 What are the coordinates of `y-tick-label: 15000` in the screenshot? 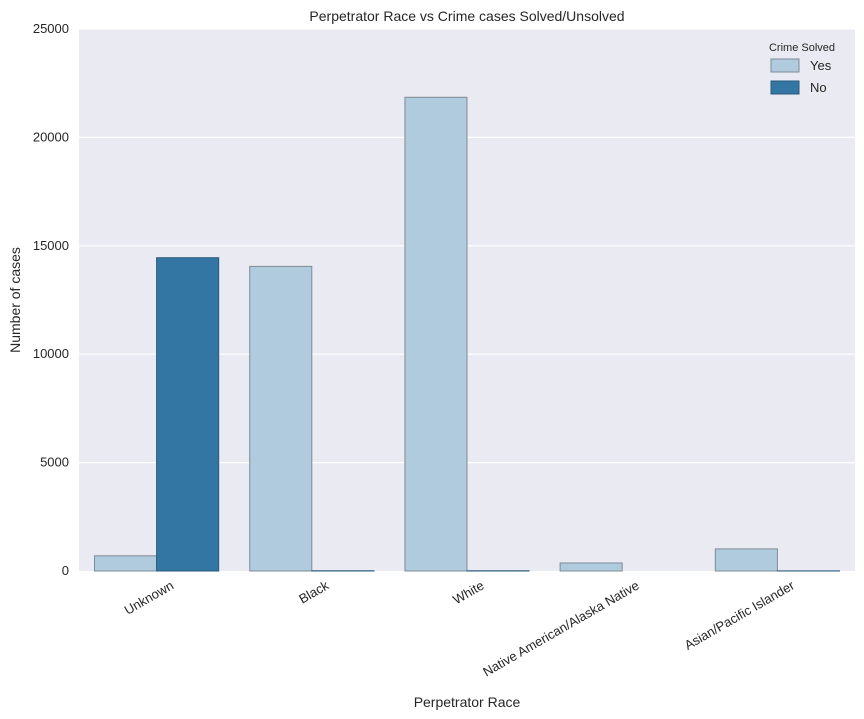 It's located at (51, 245).